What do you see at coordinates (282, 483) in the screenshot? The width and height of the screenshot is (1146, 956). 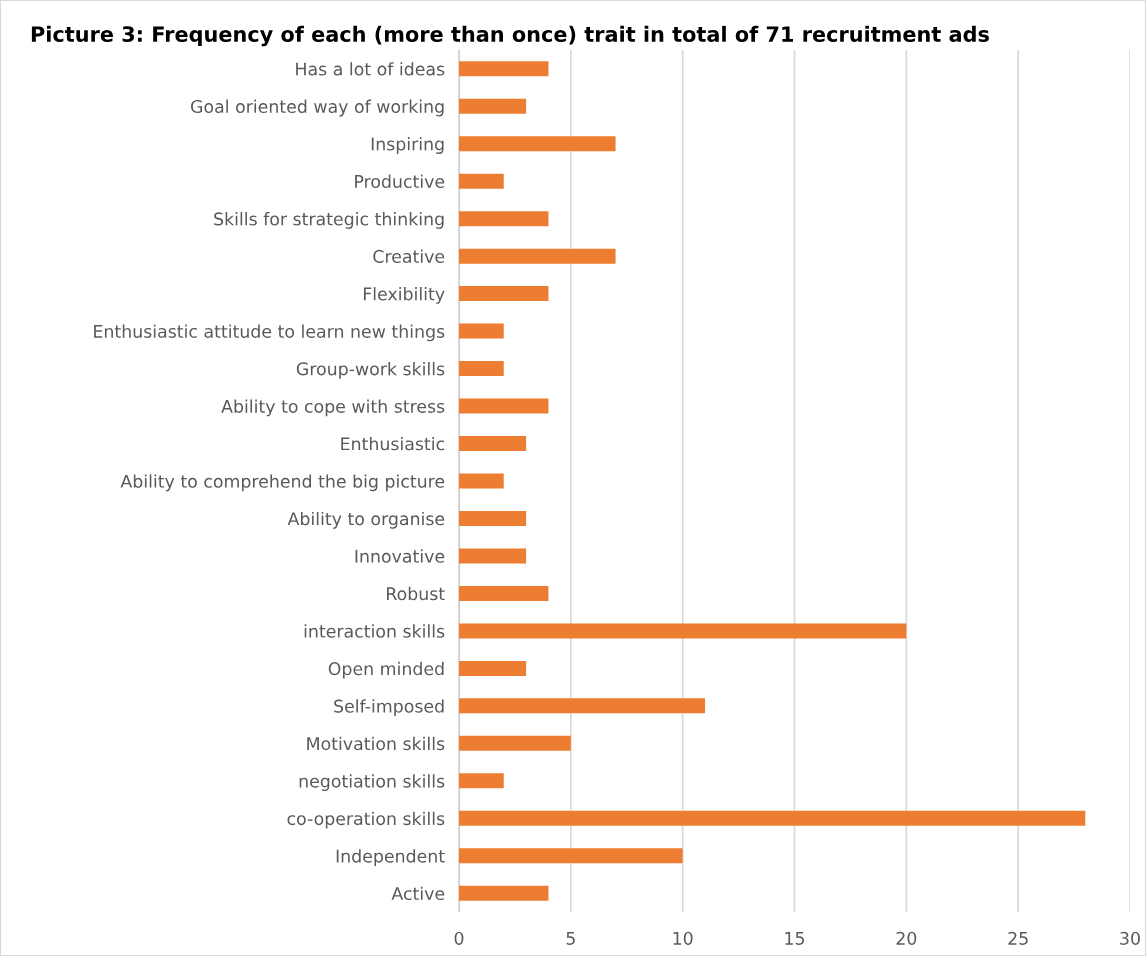 I see `y-tick-label: Ability to comprehend the big picture` at bounding box center [282, 483].